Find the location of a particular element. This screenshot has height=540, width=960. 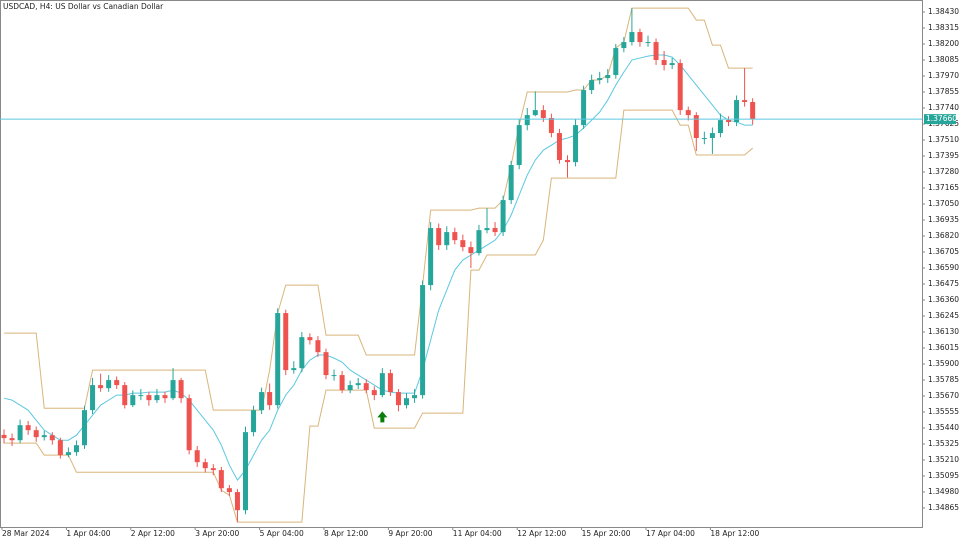

current-price-box is located at coordinates (940, 119).